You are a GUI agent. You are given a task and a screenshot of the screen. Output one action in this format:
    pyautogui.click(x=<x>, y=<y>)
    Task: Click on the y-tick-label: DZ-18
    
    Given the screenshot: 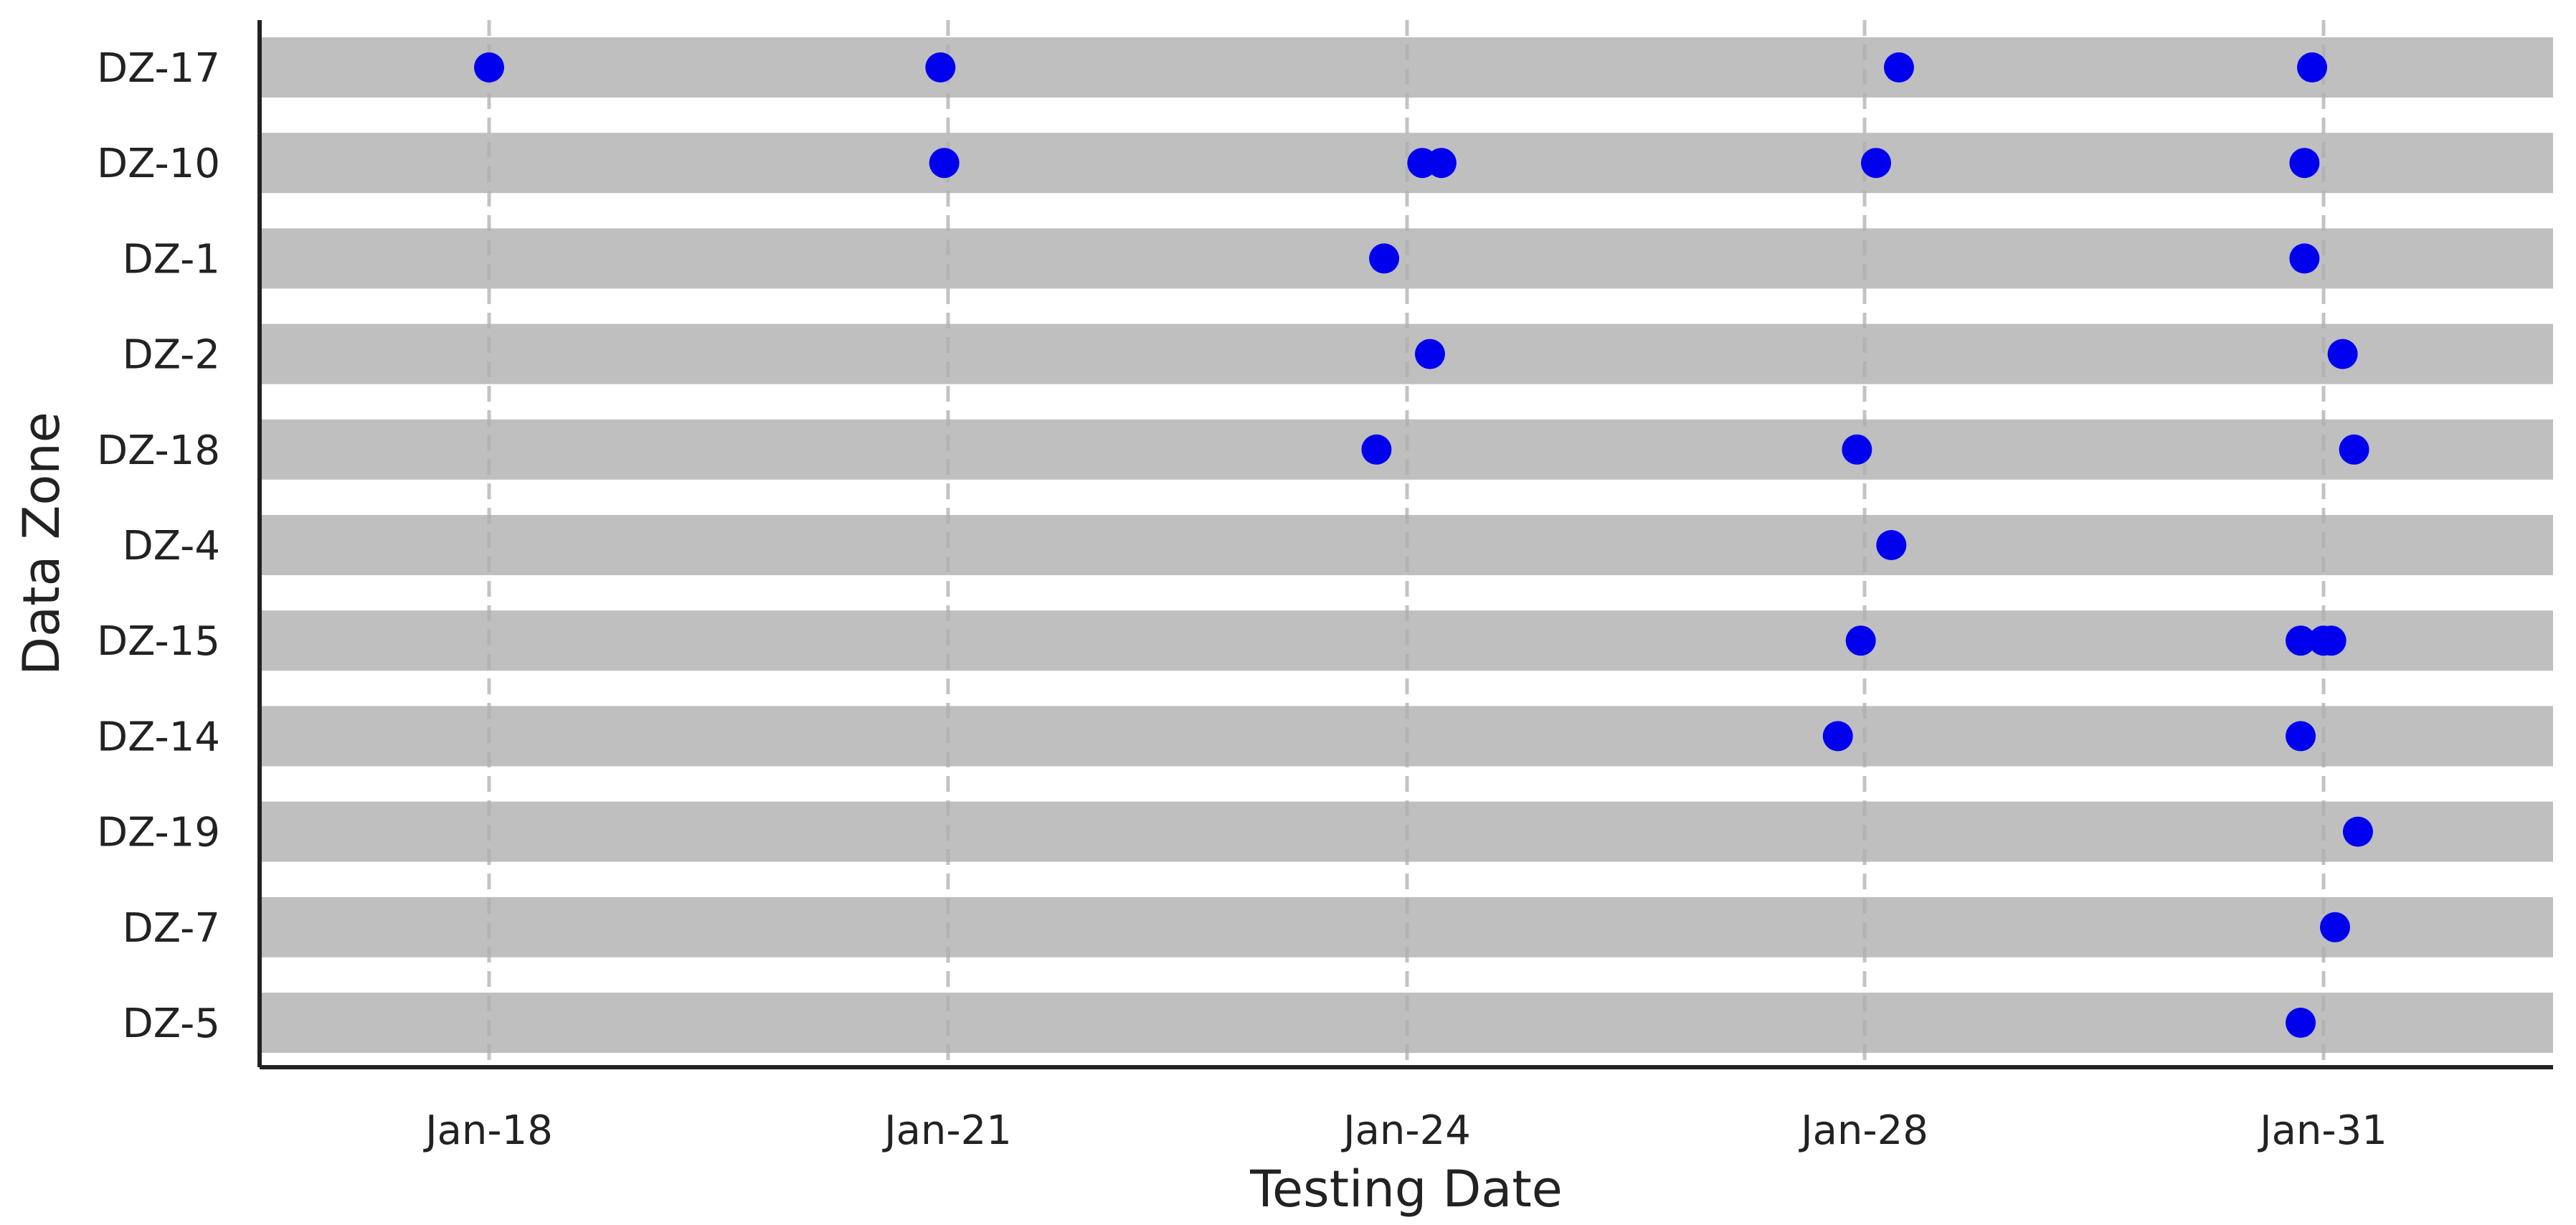 What is the action you would take?
    pyautogui.click(x=158, y=451)
    